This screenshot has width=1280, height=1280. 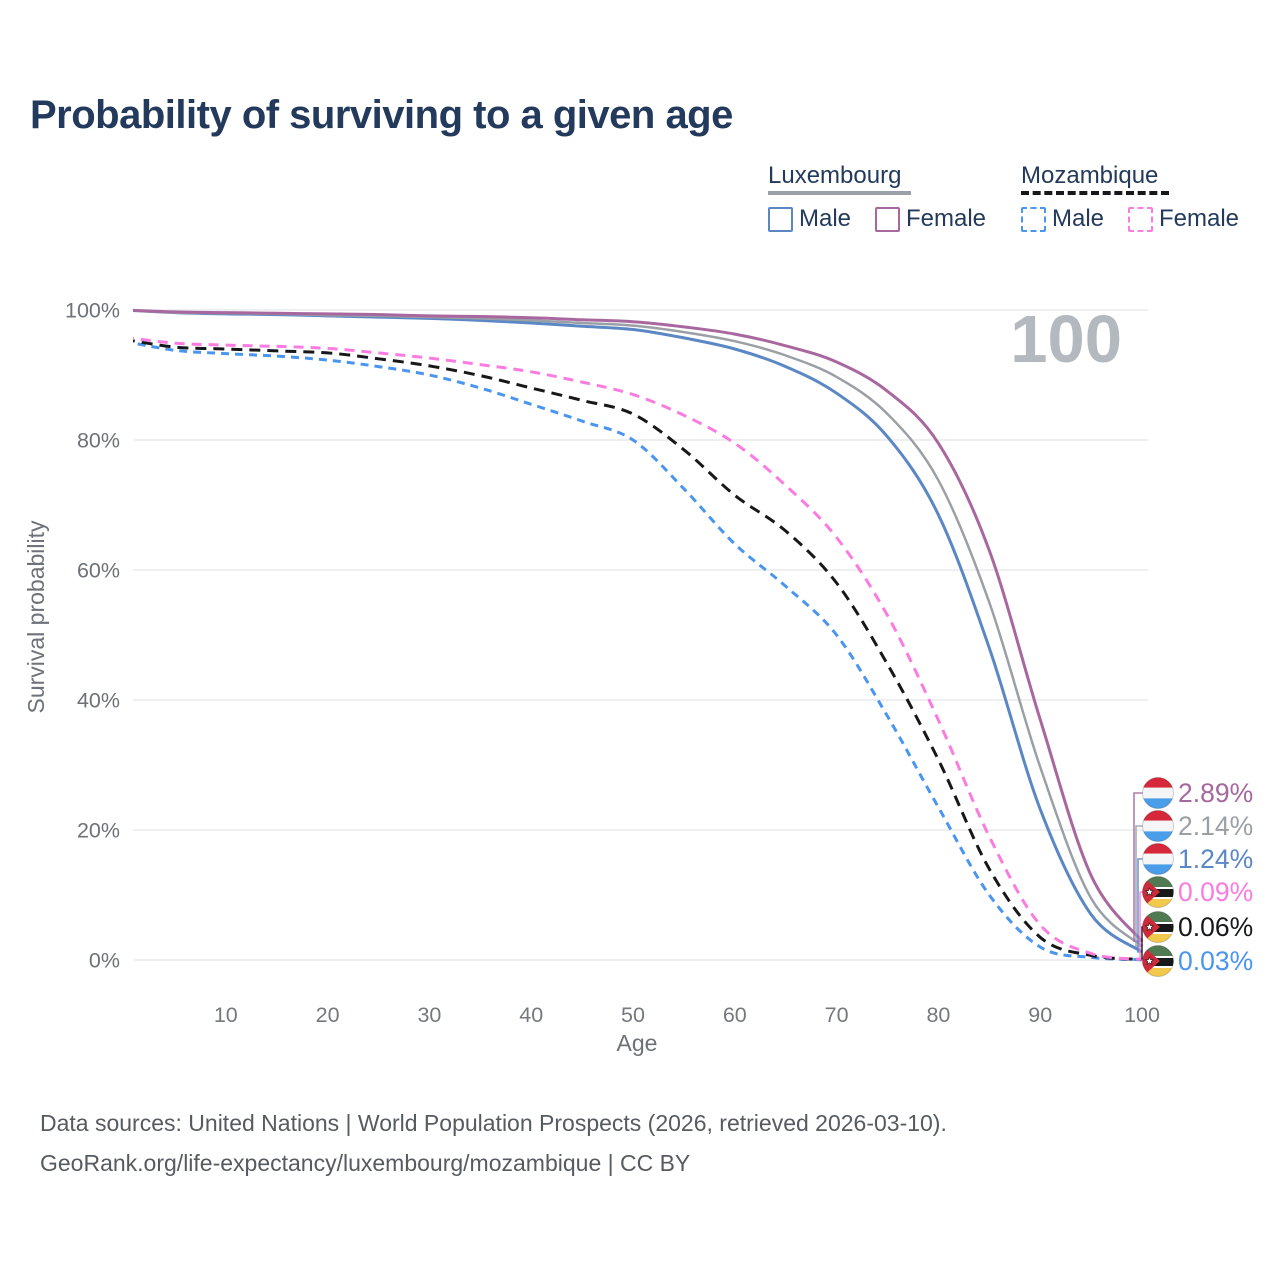 What do you see at coordinates (98, 701) in the screenshot?
I see `y-tick-label-40: 40%` at bounding box center [98, 701].